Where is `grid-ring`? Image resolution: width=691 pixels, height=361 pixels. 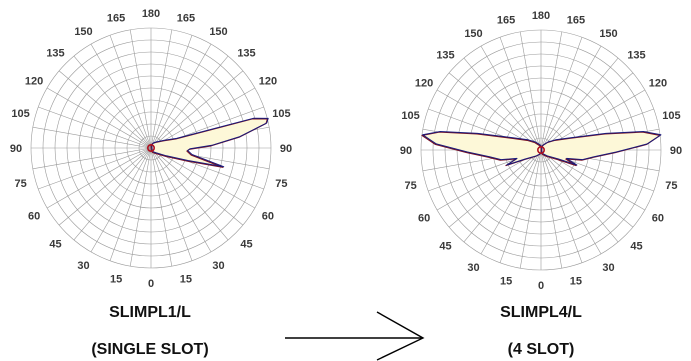 grid-ring is located at coordinates (151, 148).